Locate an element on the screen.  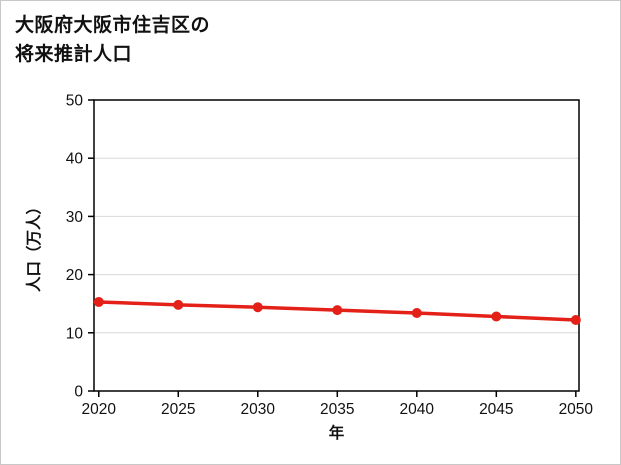
x-tick-label: 2040 is located at coordinates (417, 409).